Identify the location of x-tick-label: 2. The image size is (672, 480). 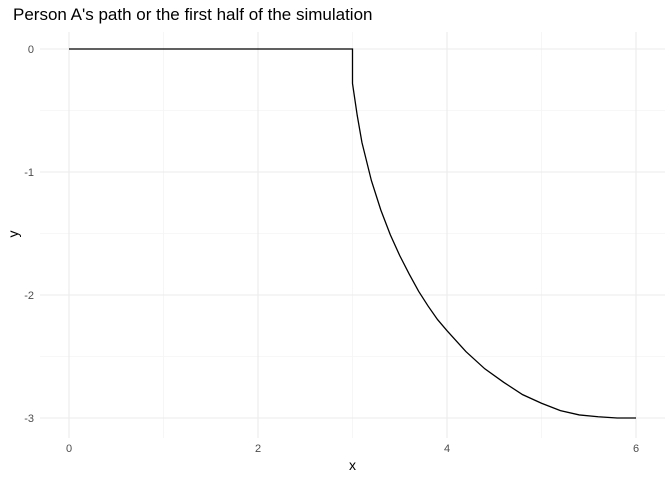
(258, 449).